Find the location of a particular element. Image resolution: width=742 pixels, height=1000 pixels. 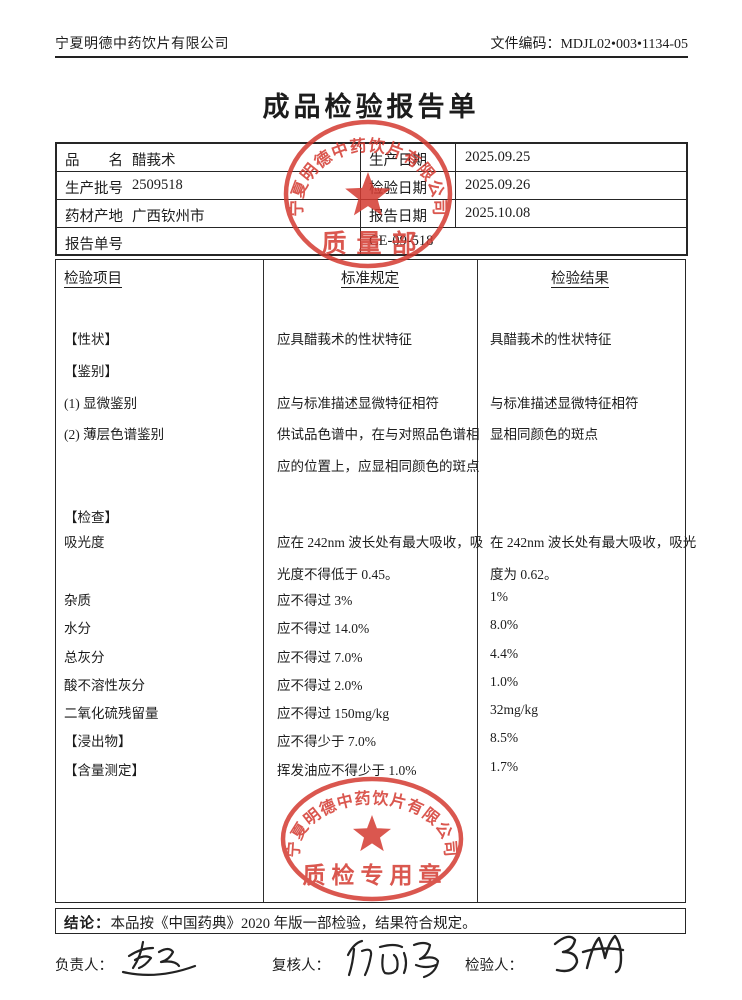

quality-dept-stamp: 宁夏明德中药饮片有限公司 质量部 is located at coordinates (368, 194).